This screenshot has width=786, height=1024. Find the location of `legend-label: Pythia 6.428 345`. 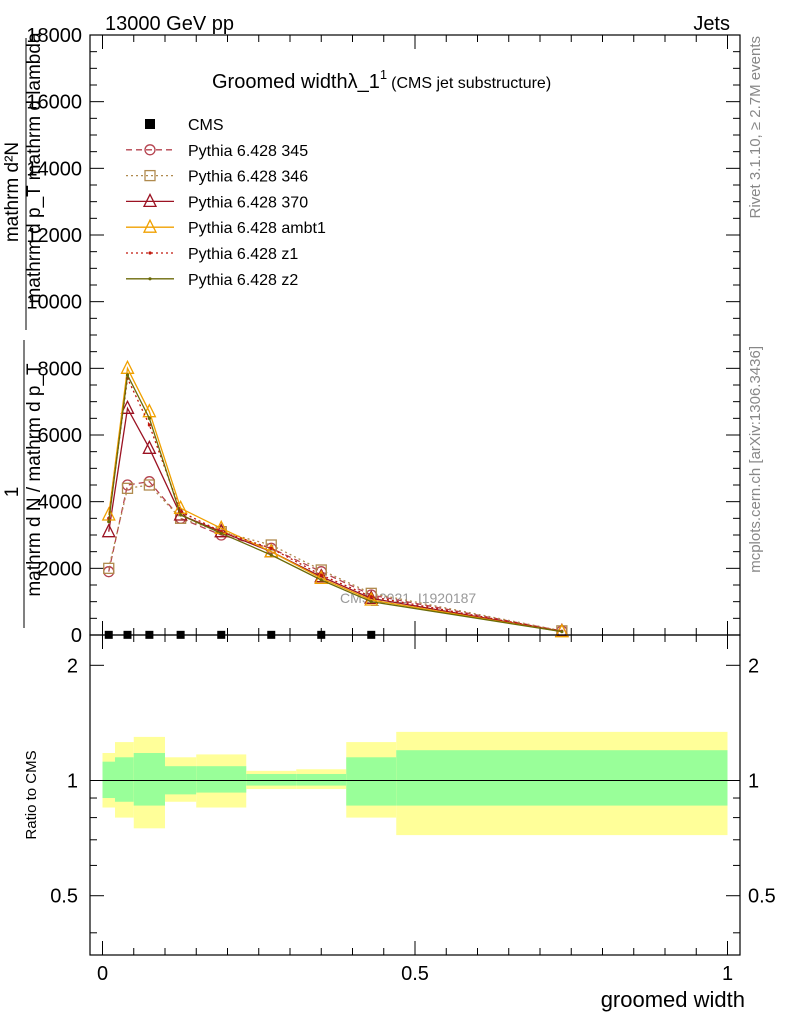

legend-label: Pythia 6.428 345 is located at coordinates (248, 151).